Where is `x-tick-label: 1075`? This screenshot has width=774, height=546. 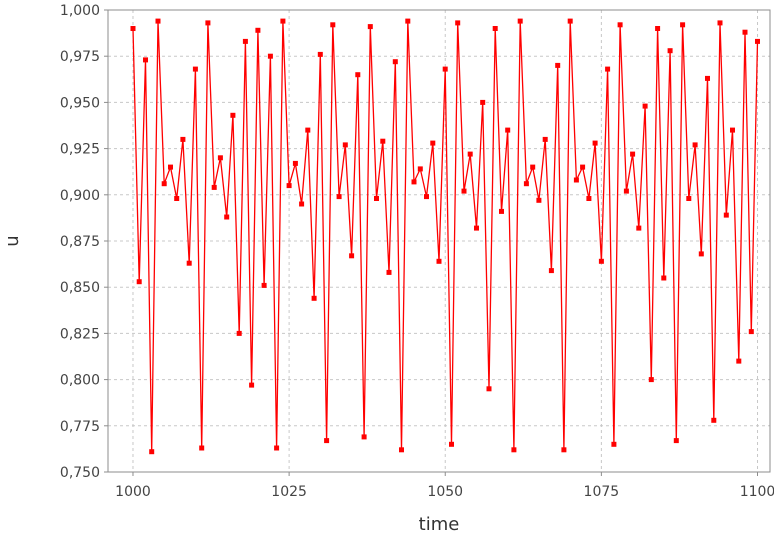 x-tick-label: 1075 is located at coordinates (602, 492).